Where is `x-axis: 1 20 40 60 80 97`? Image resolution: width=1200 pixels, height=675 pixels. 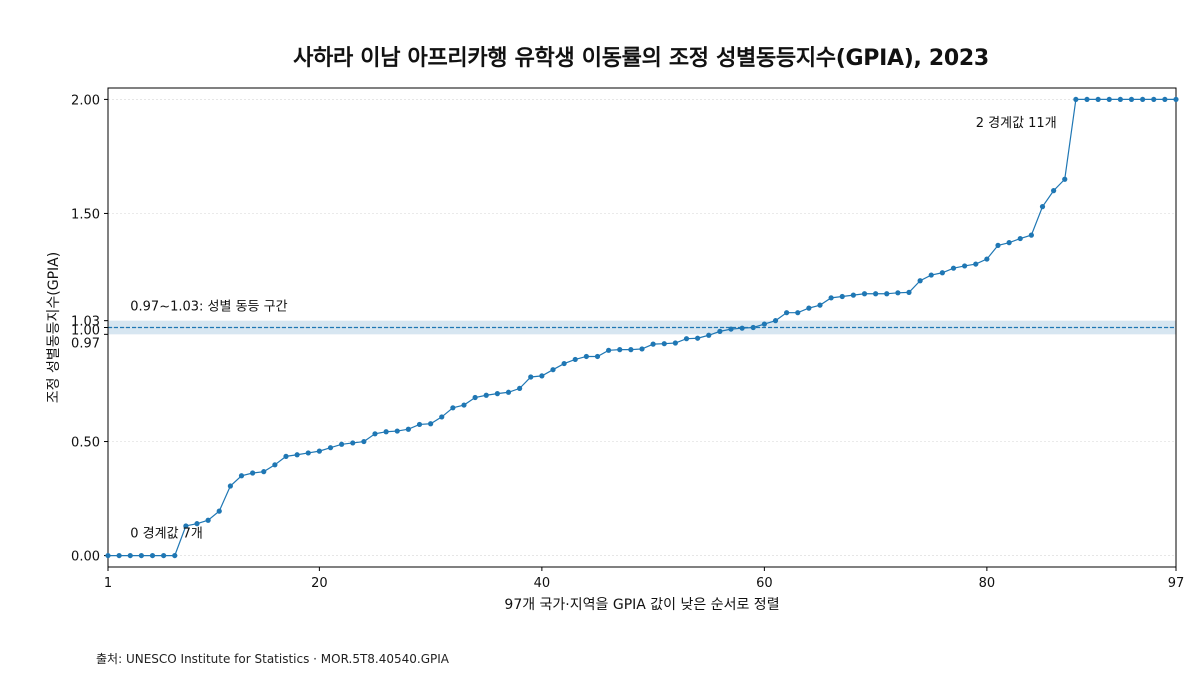
x-axis: 1 20 40 60 80 97 is located at coordinates (644, 579).